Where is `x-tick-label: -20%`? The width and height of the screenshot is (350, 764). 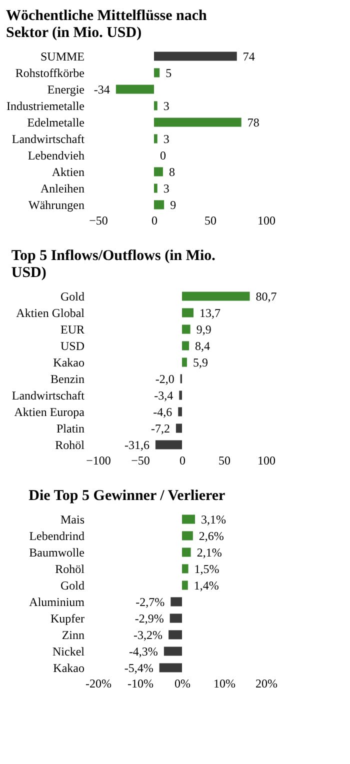
x-tick-label: -20% is located at coordinates (99, 683).